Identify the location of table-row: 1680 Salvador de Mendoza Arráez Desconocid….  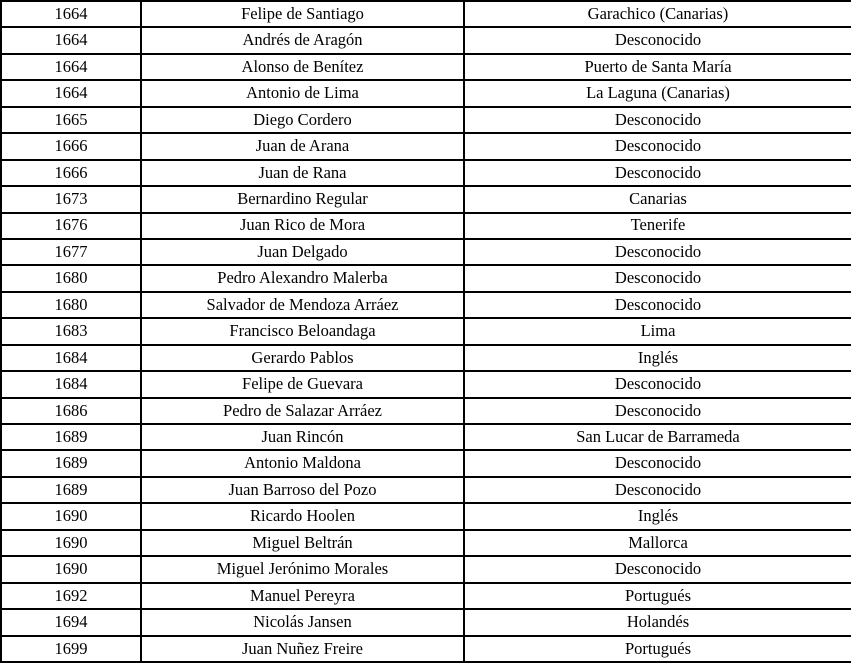
(425, 305).